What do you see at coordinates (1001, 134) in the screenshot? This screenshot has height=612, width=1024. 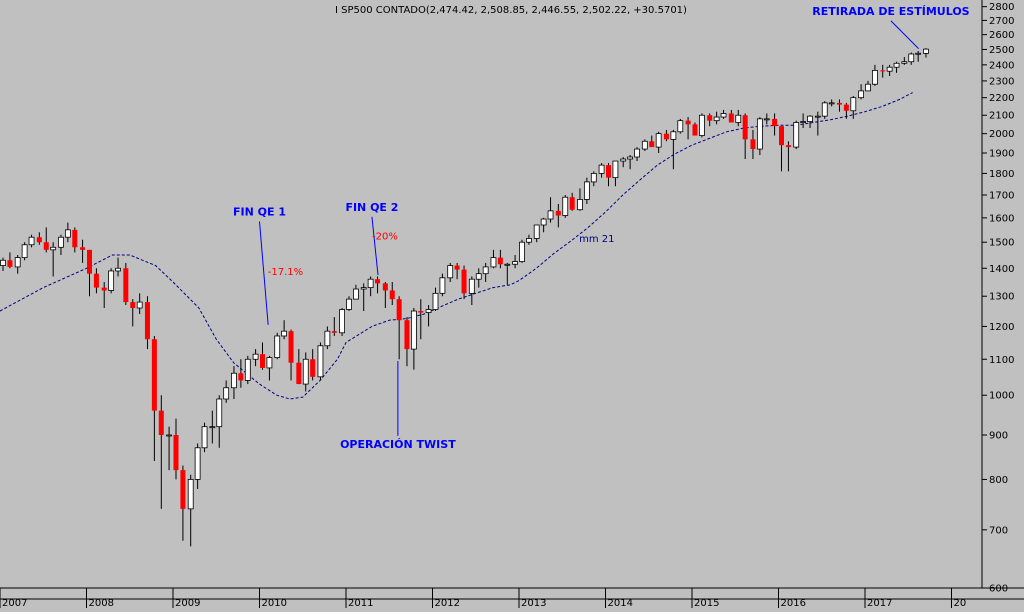 I see `y-tick-label: 2000` at bounding box center [1001, 134].